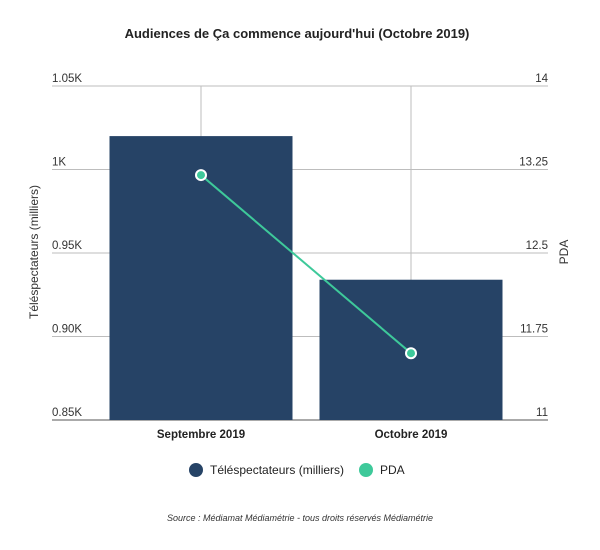 The image size is (600, 550). I want to click on y-left-tick-label: 0.95K, so click(67, 246).